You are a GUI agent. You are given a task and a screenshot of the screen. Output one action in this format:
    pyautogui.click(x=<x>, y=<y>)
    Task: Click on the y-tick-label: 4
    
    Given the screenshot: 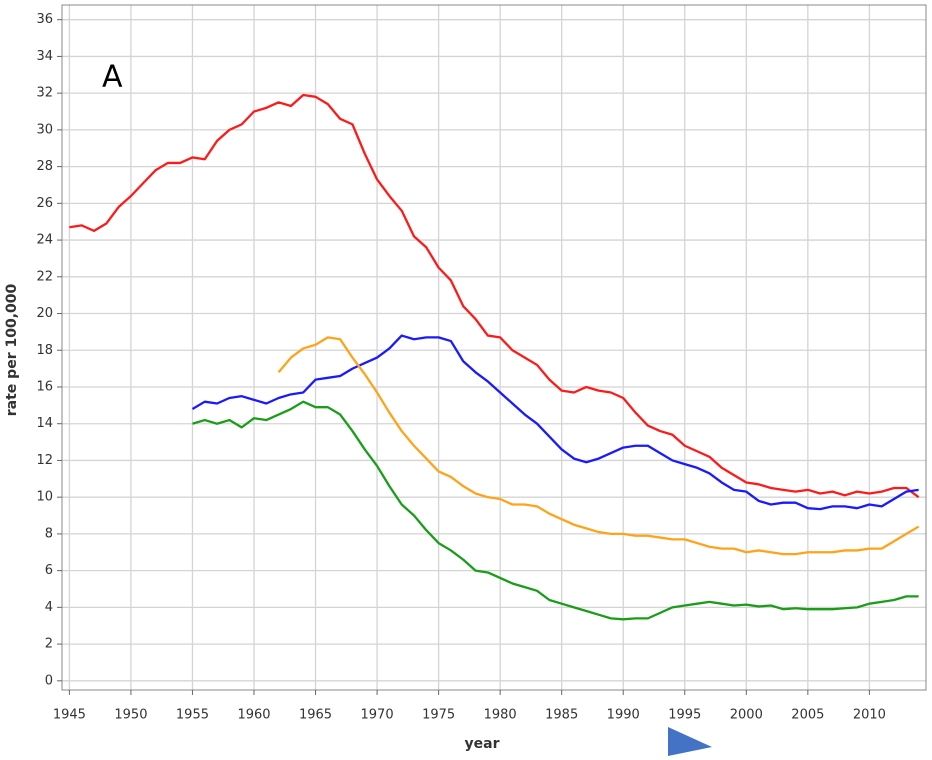 What is the action you would take?
    pyautogui.click(x=49, y=607)
    